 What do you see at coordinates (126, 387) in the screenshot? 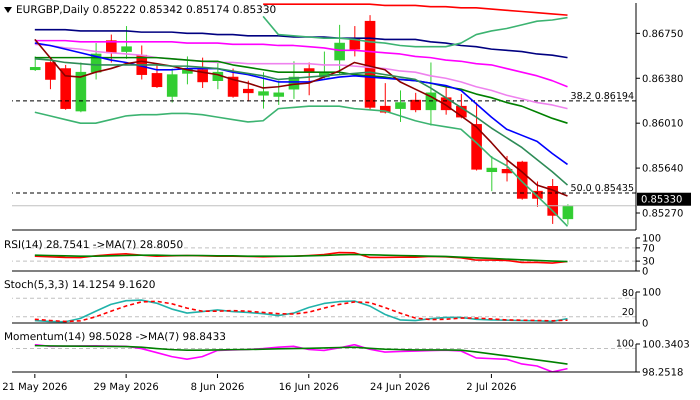
I see `x-tick-label: 29 May 2026` at bounding box center [126, 387].